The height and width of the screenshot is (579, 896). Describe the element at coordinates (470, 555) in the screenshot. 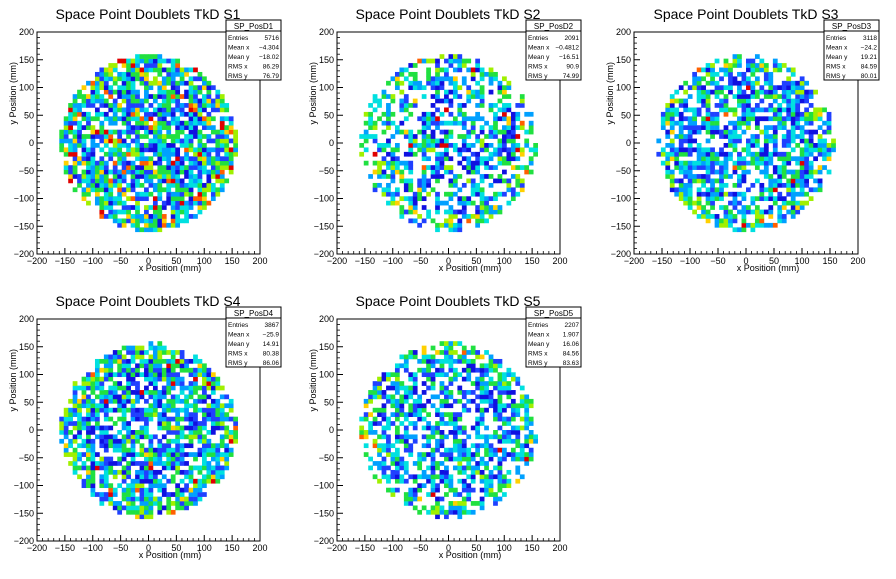

I see `x-axis-label: x Position (mm)` at that location.